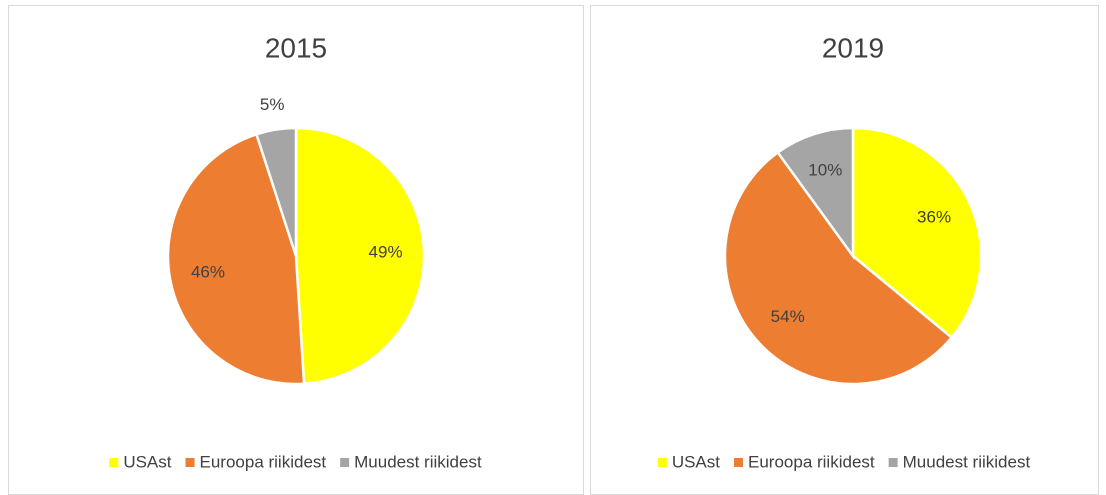 This screenshot has height=495, width=1106. I want to click on data-label: 5%, so click(272, 104).